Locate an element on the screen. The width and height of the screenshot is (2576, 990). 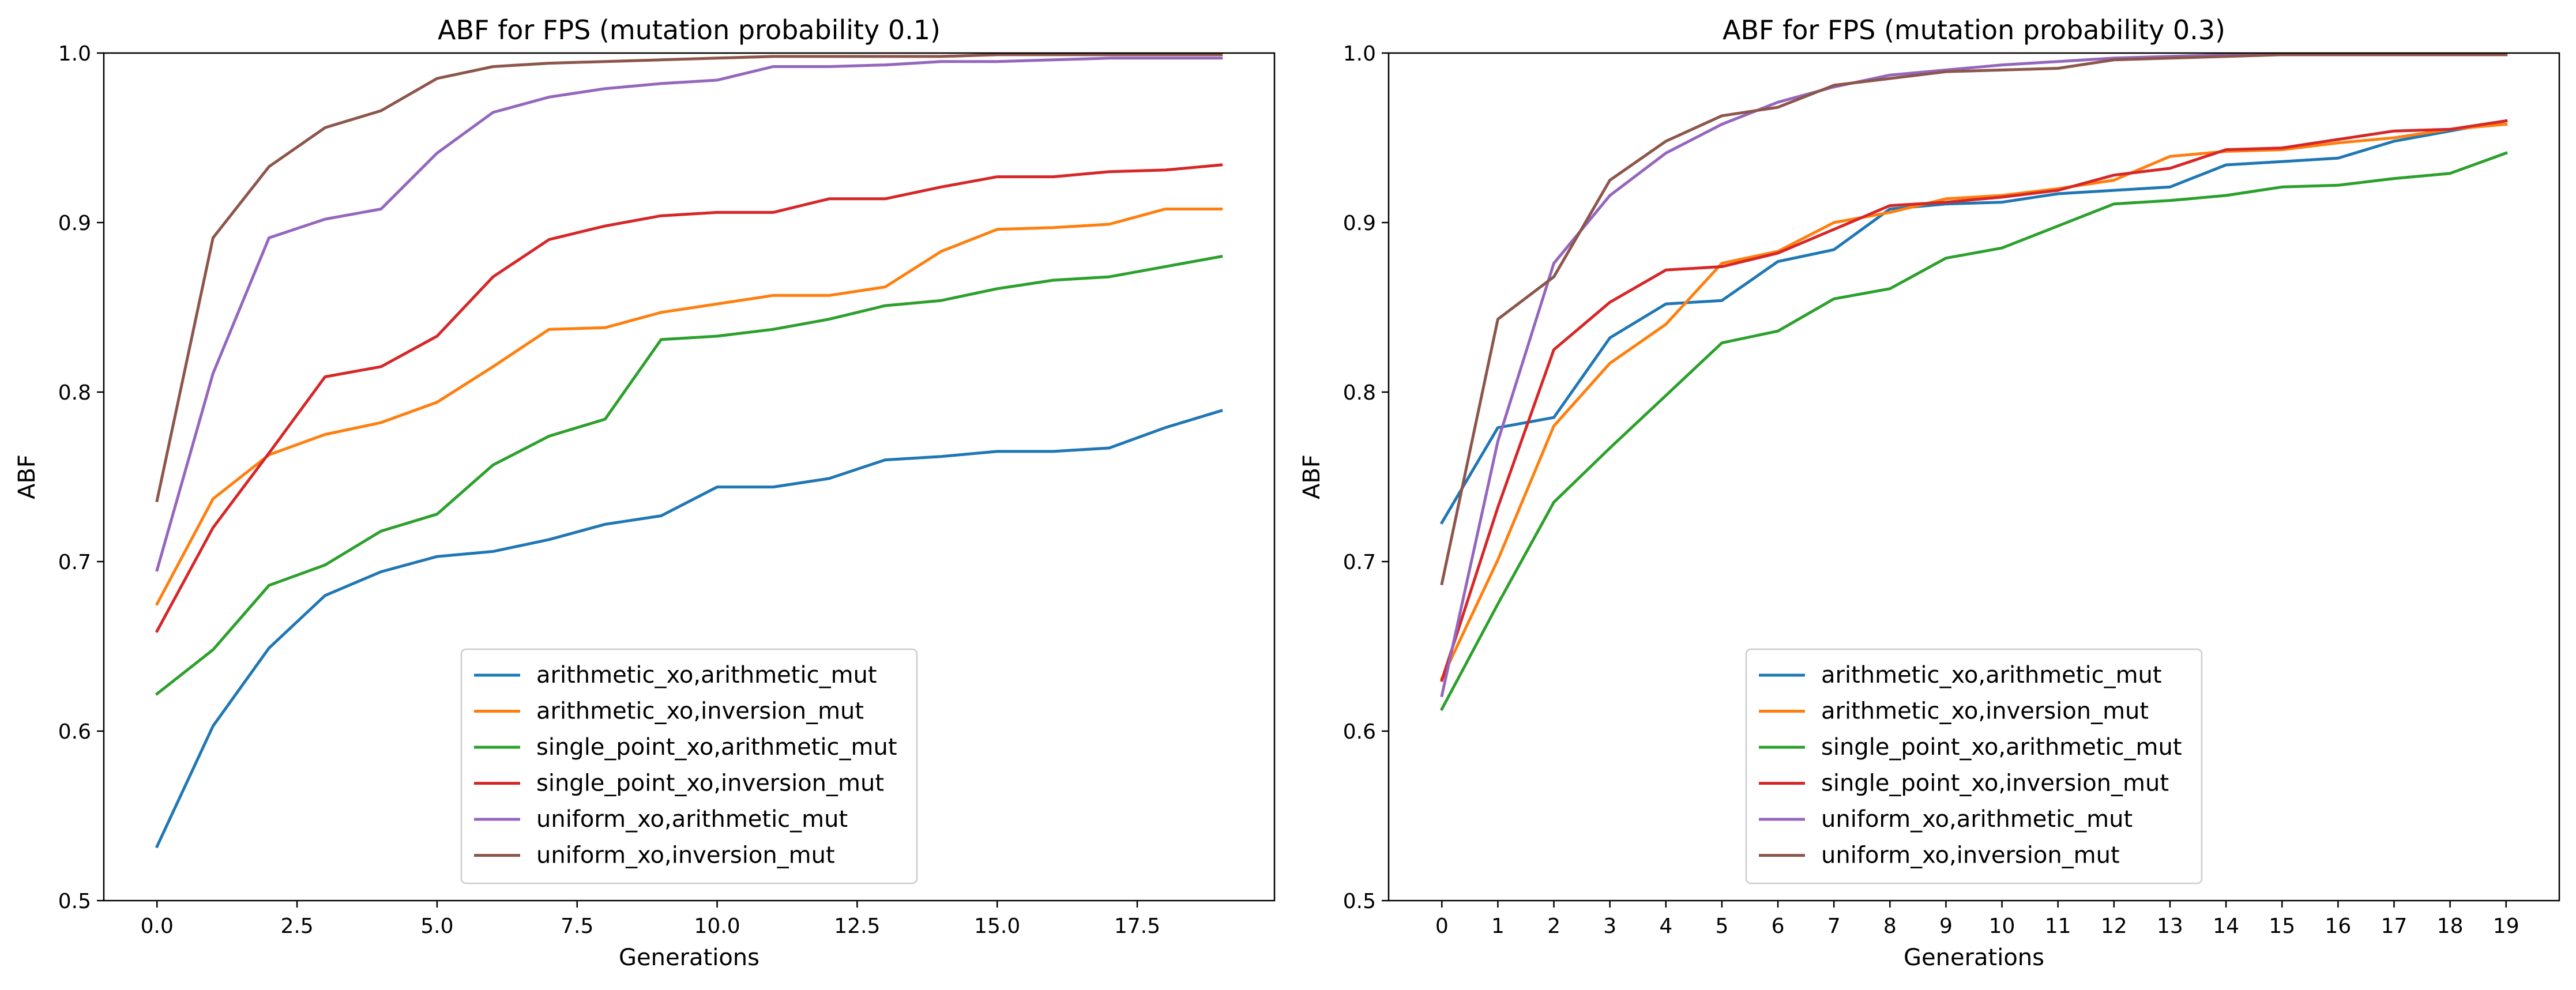
x-tick-label: 6 is located at coordinates (1778, 926).